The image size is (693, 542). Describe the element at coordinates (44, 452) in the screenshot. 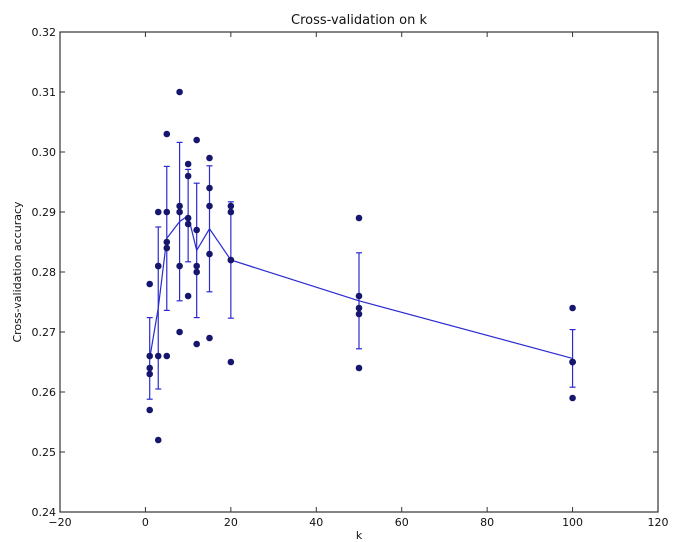

I see `y-tick-label: 0.25` at that location.